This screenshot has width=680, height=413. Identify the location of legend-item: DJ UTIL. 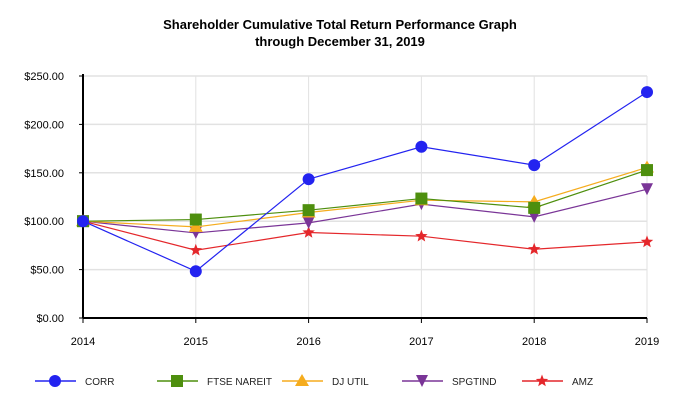
(325, 381).